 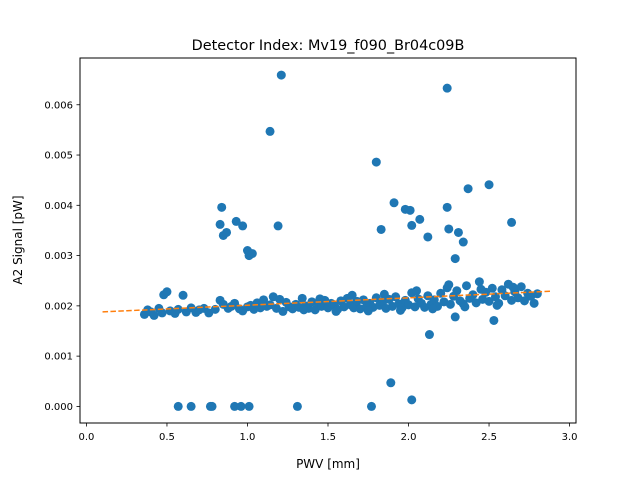 I want to click on x-tick-label: 0.5, so click(x=167, y=437).